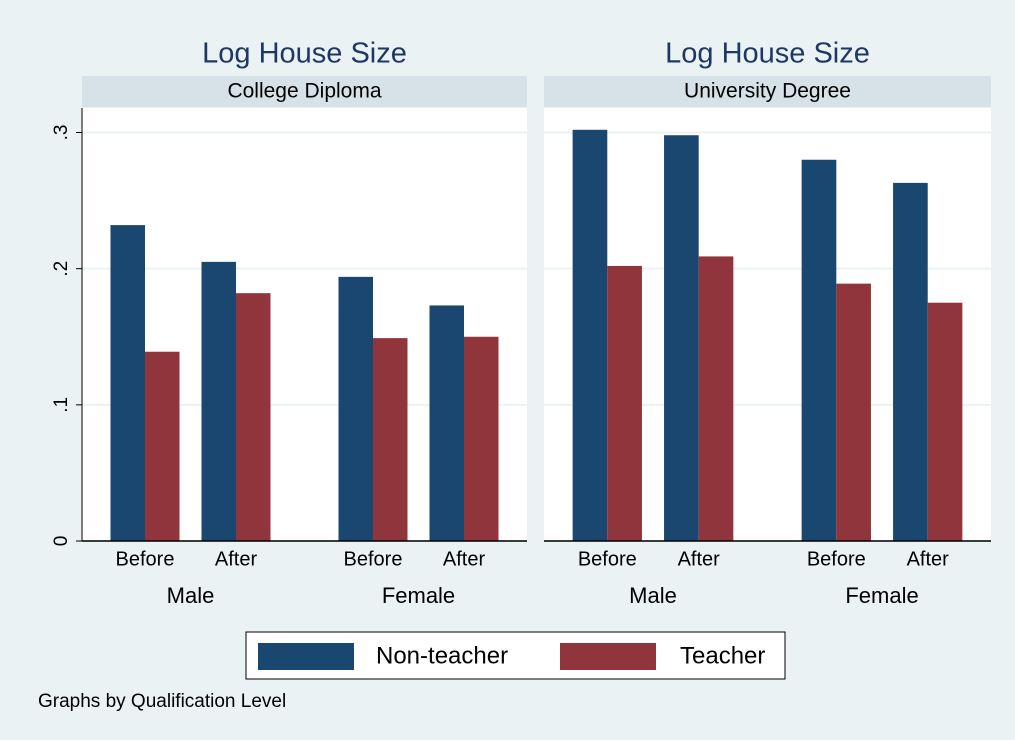 The width and height of the screenshot is (1015, 740). What do you see at coordinates (722, 655) in the screenshot?
I see `legend-label: Teacher` at bounding box center [722, 655].